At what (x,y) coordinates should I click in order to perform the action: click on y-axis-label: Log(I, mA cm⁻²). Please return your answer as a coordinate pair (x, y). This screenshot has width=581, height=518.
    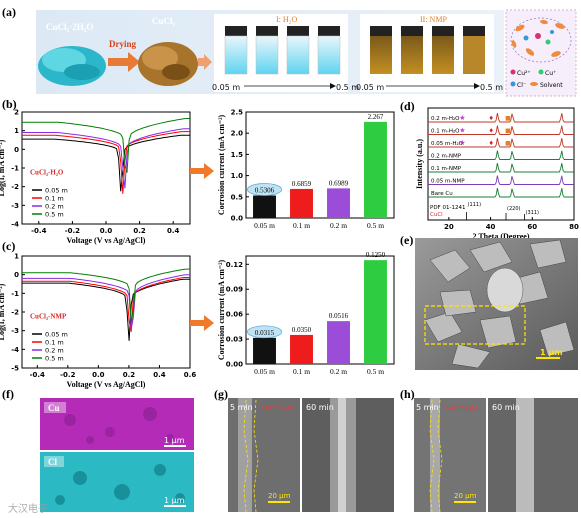
    Looking at the image, I should click on (3, 167).